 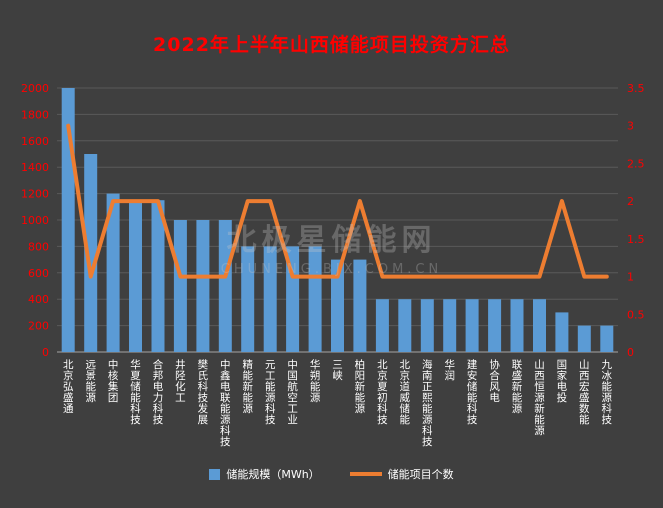 What do you see at coordinates (607, 392) in the screenshot?
I see `category-label: 九冰能源科技` at bounding box center [607, 392].